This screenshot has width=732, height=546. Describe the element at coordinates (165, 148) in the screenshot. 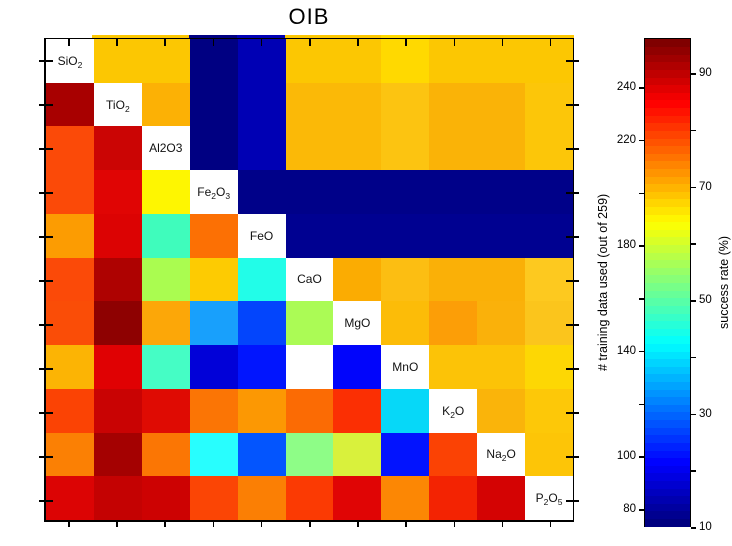

I see `diagonal-label-cell: Al2O3` at that location.